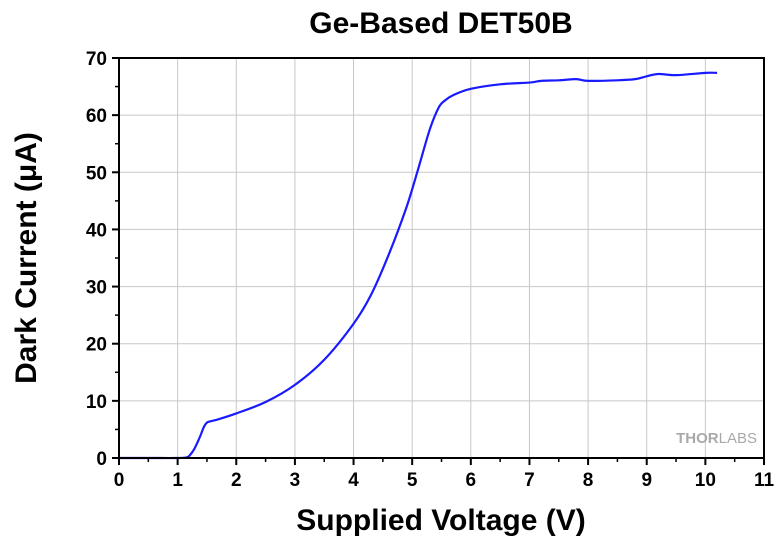 The width and height of the screenshot is (780, 541). Describe the element at coordinates (588, 480) in the screenshot. I see `x-tick-label: 8` at that location.